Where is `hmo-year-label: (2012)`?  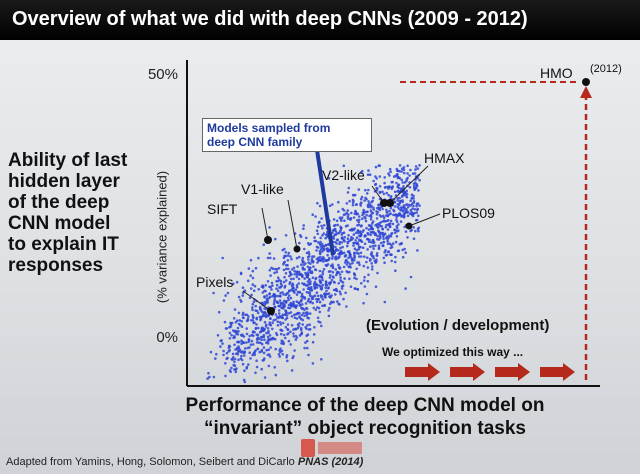 hmo-year-label: (2012) is located at coordinates (606, 69).